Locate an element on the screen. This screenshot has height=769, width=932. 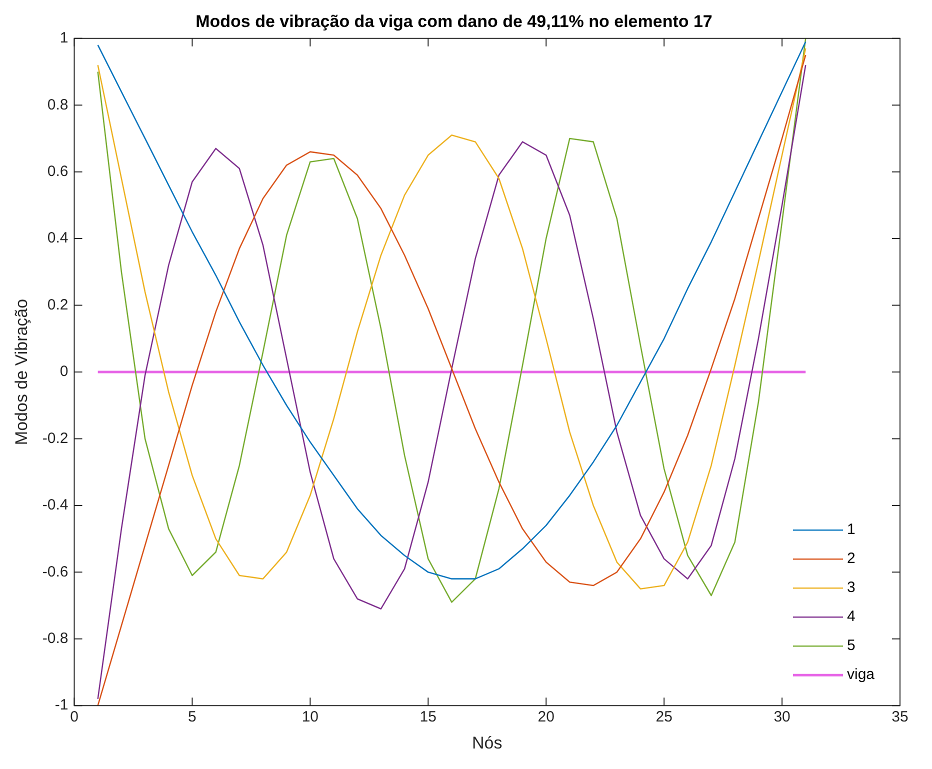
y-tick-label: -0.8 is located at coordinates (55, 639).